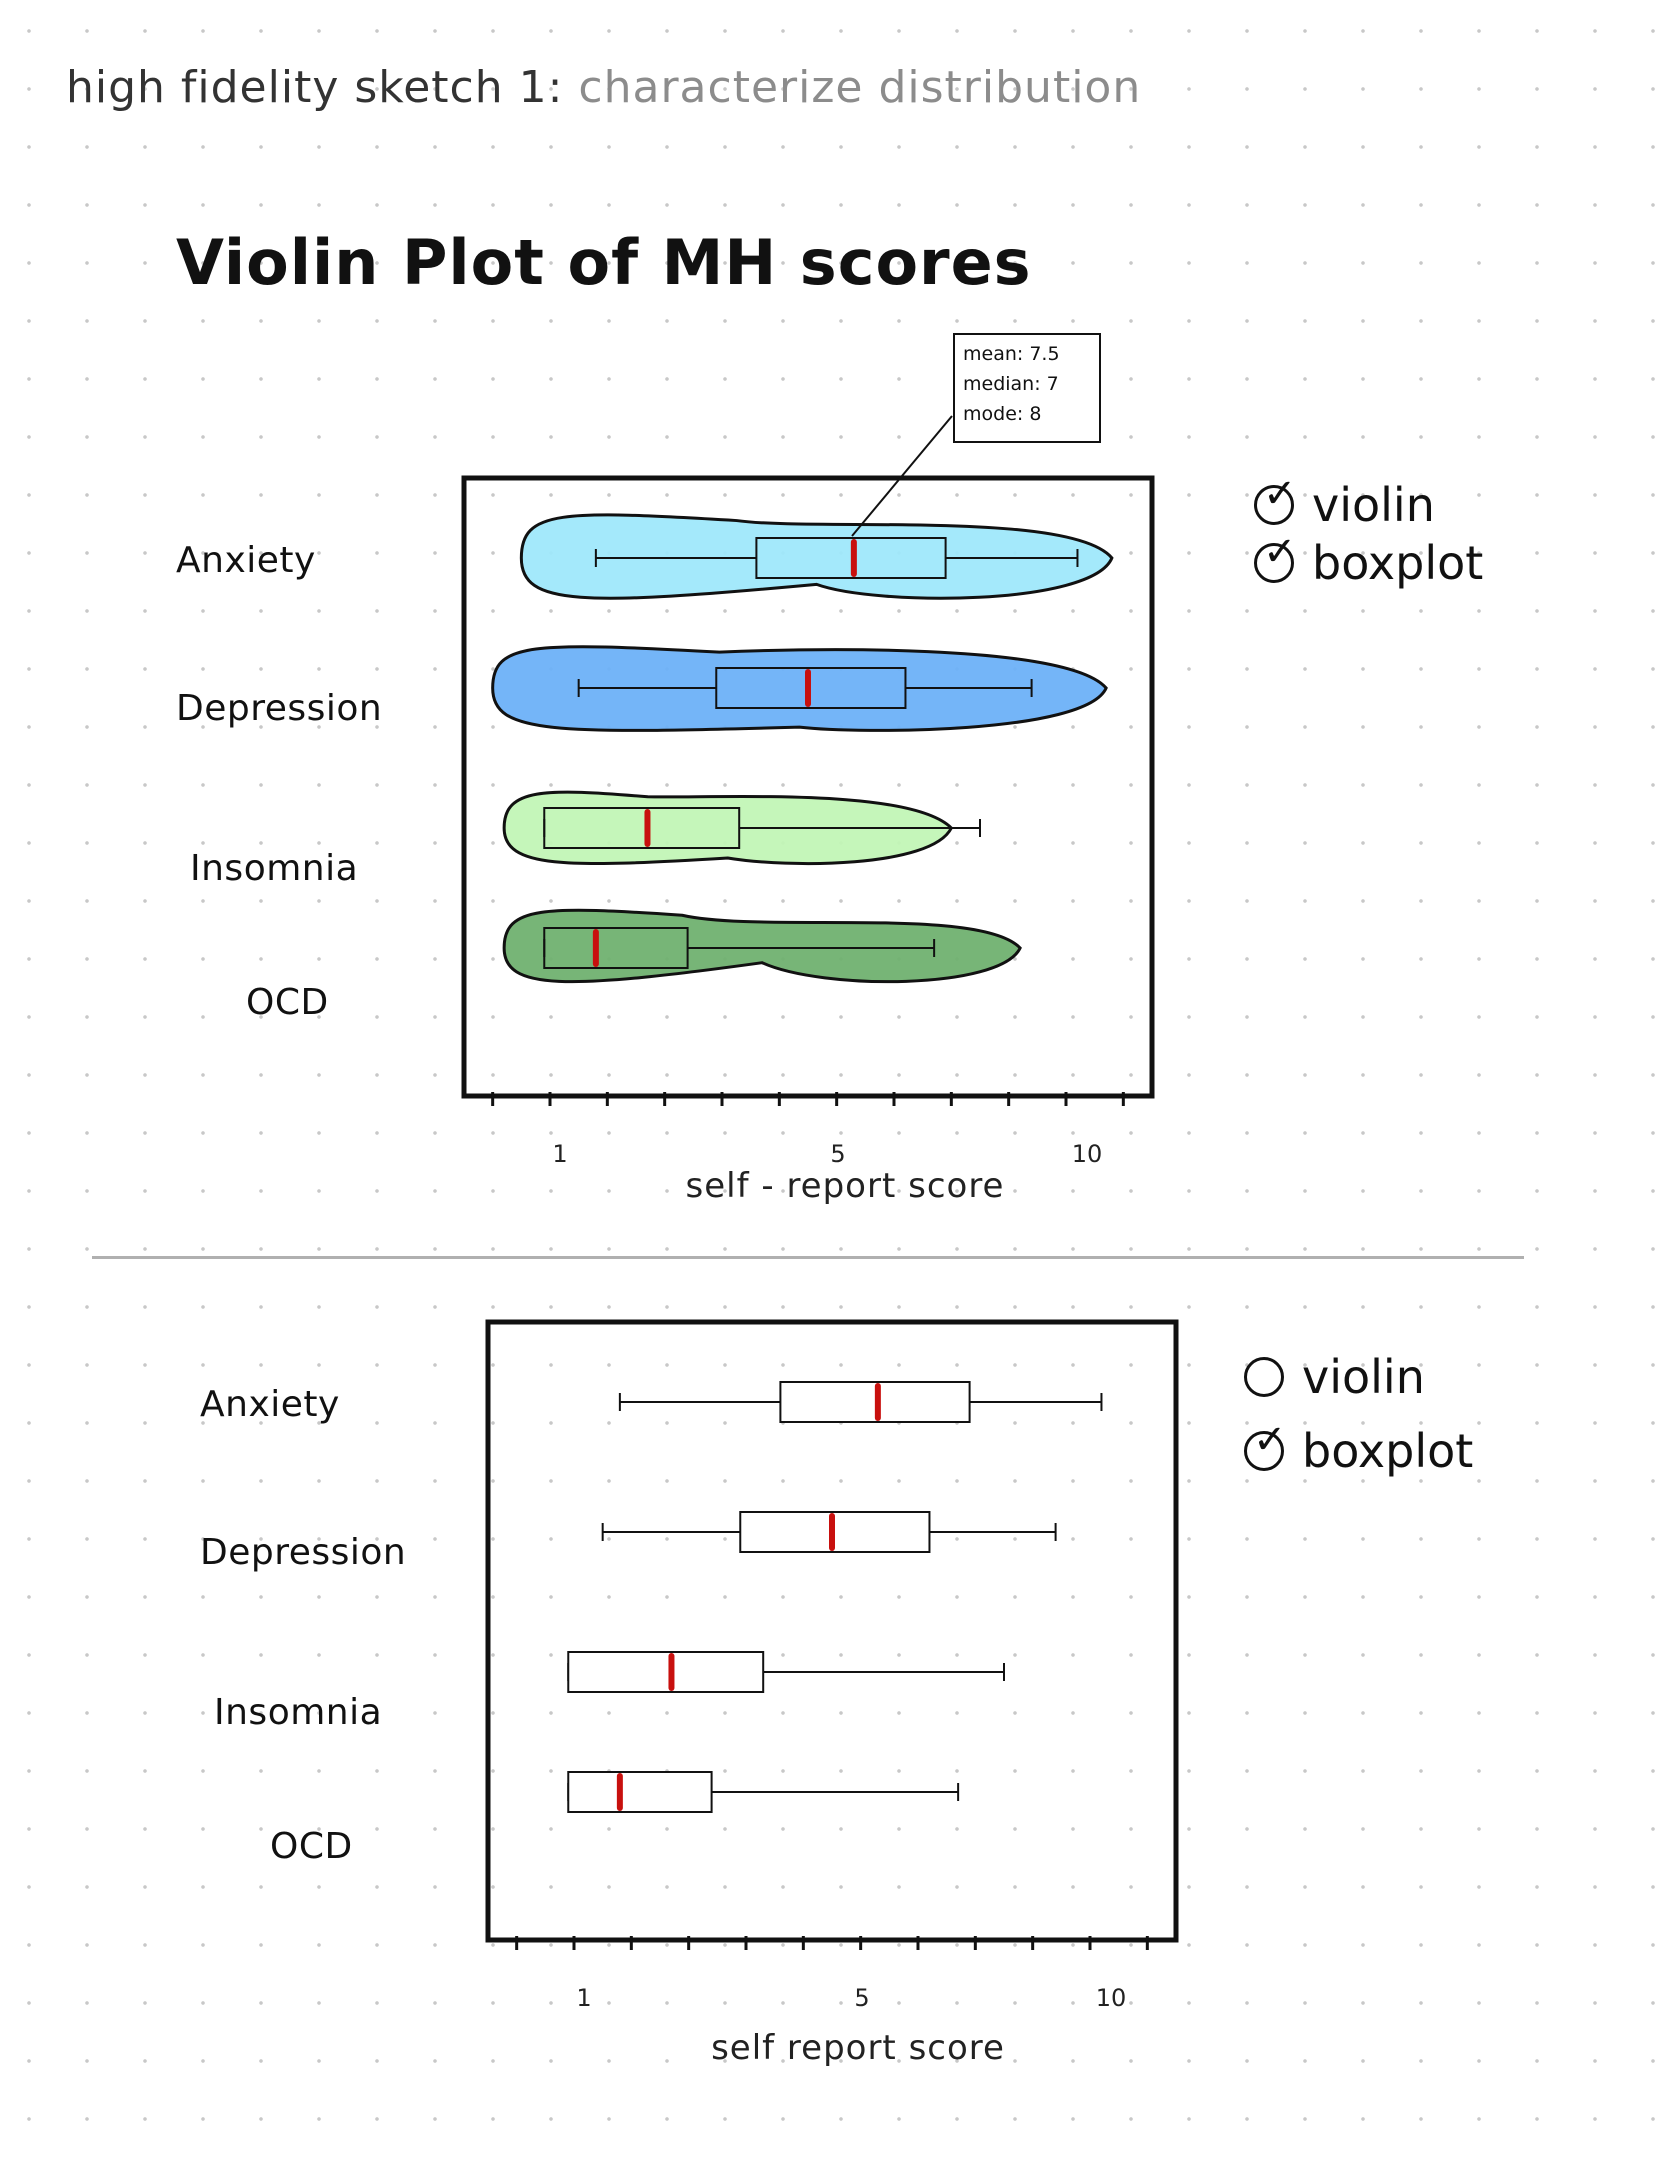 This screenshot has width=1668, height=2157. I want to click on tooltip-median: median: 7, so click(1011, 384).